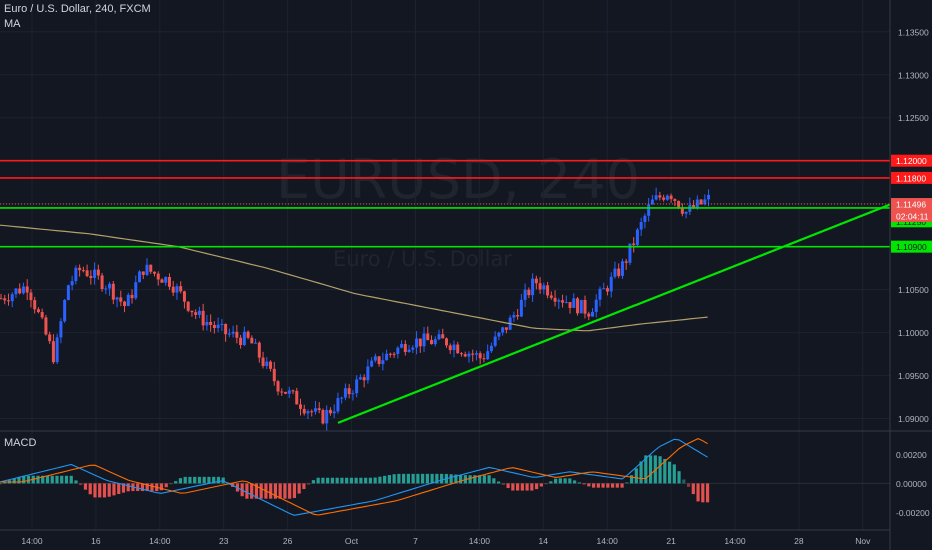 The width and height of the screenshot is (932, 550). I want to click on macd-pane, so click(445, 476).